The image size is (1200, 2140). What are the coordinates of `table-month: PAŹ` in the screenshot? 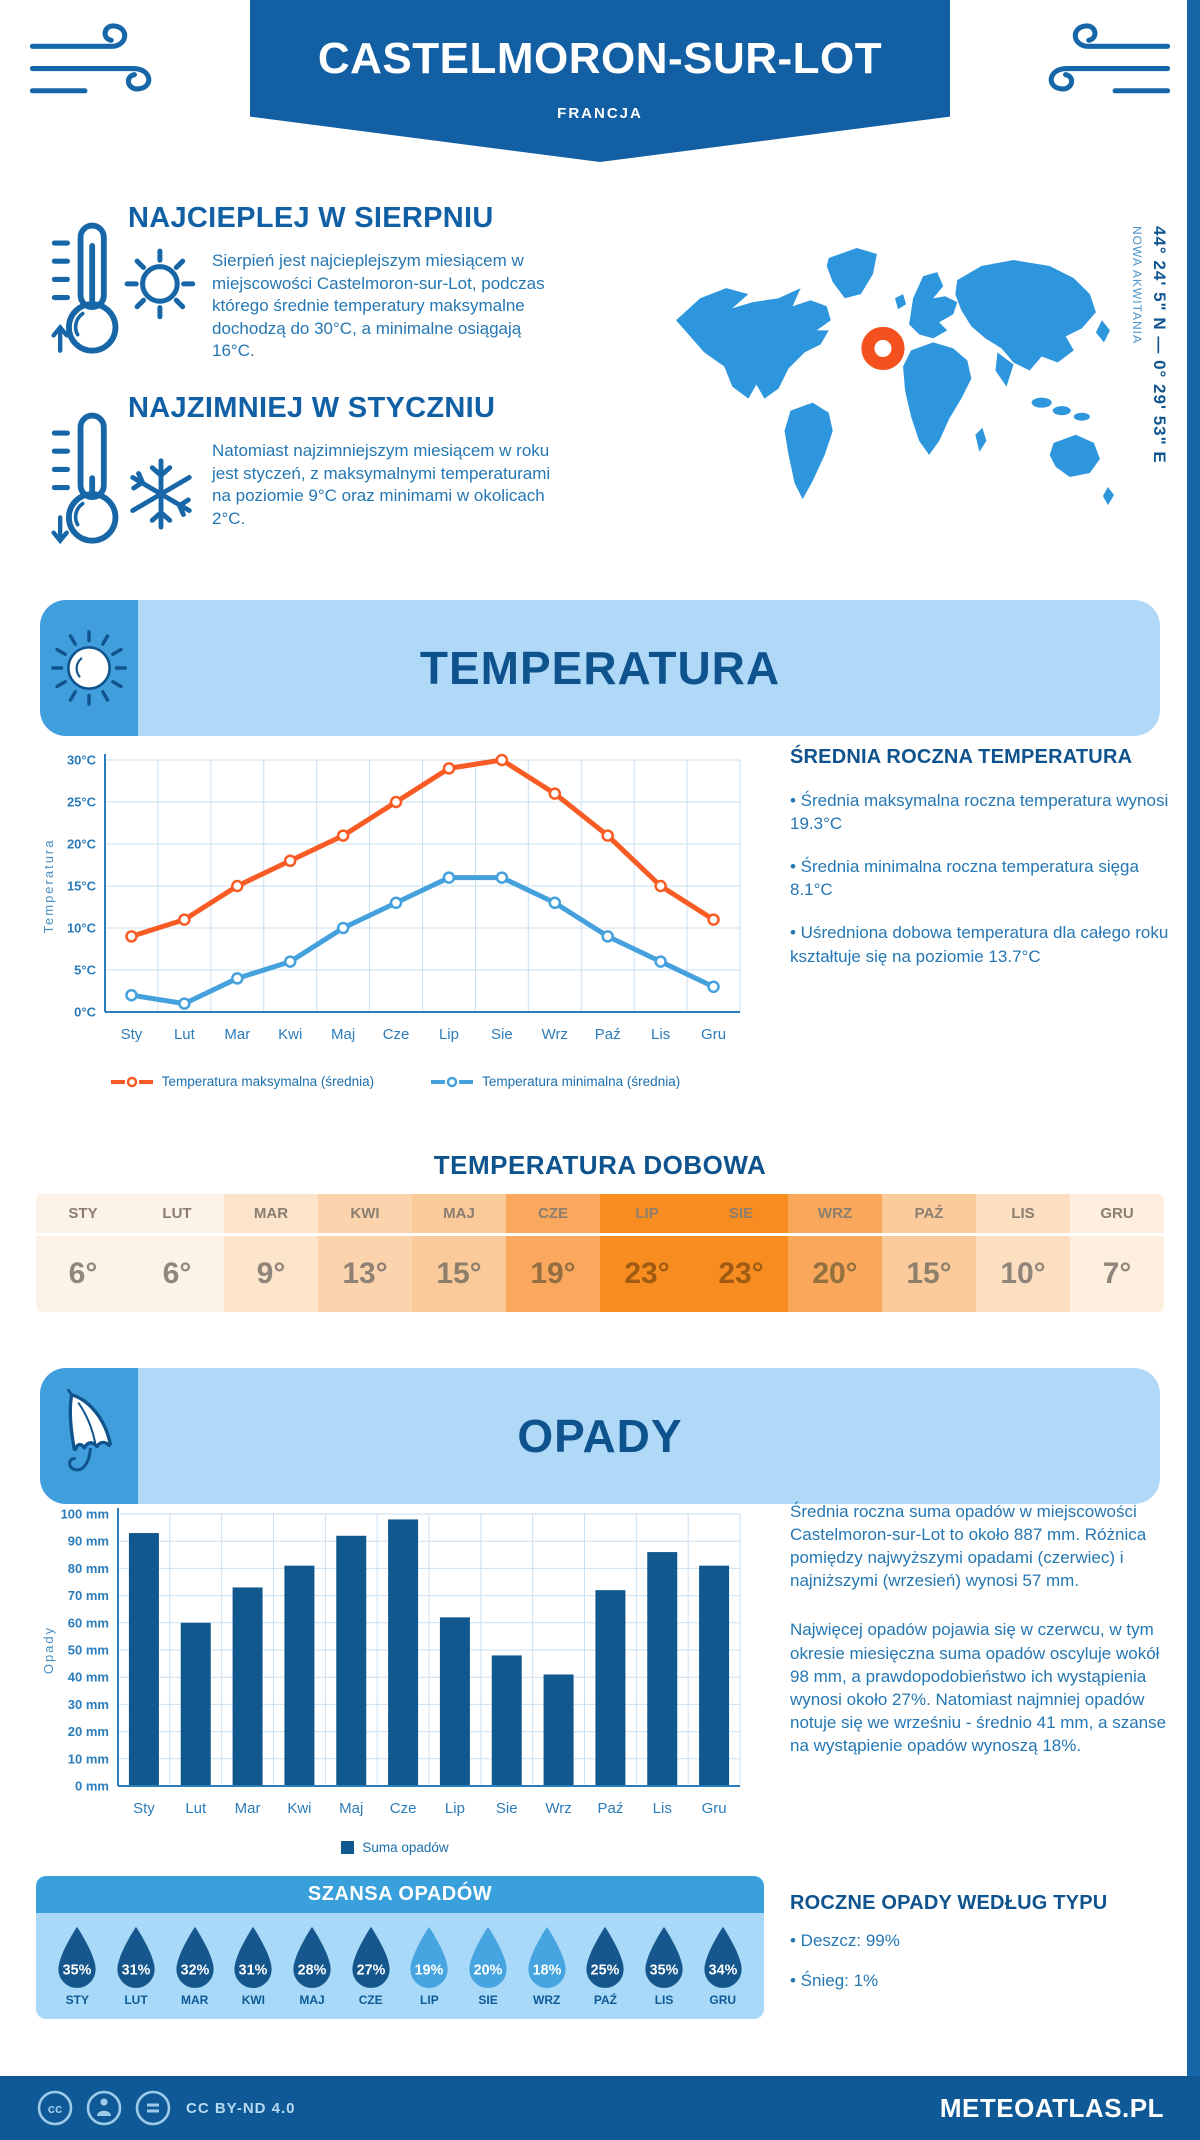 It's located at (929, 1215).